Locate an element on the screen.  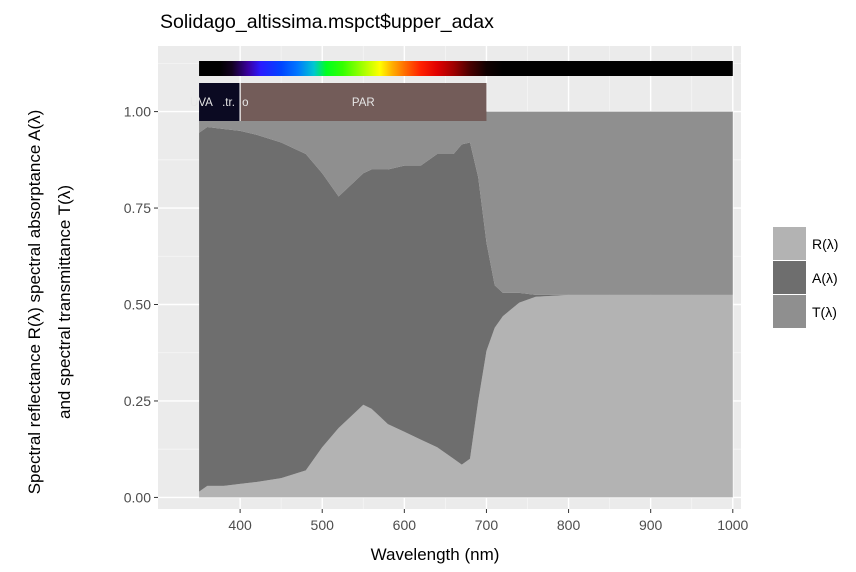
x-tick-label: 500 is located at coordinates (323, 525).